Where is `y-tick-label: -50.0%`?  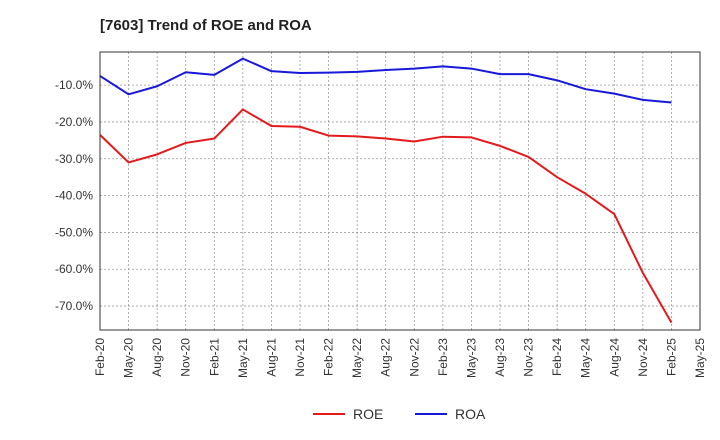 y-tick-label: -50.0% is located at coordinates (74, 232).